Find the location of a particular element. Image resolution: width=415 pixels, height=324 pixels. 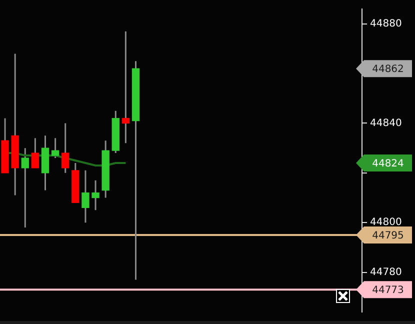

ref-line-label: 44773 is located at coordinates (388, 290).